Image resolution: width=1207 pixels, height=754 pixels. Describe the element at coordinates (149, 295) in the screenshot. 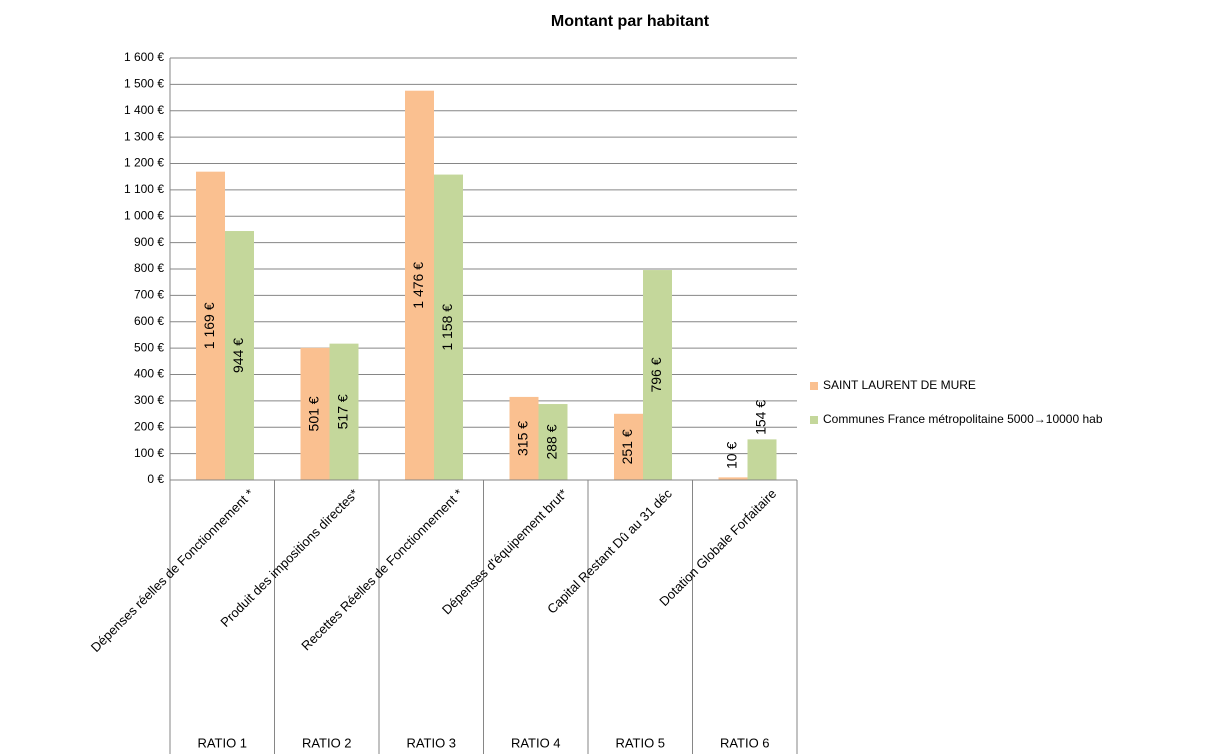

I see `y-tick-label: 700 €` at that location.